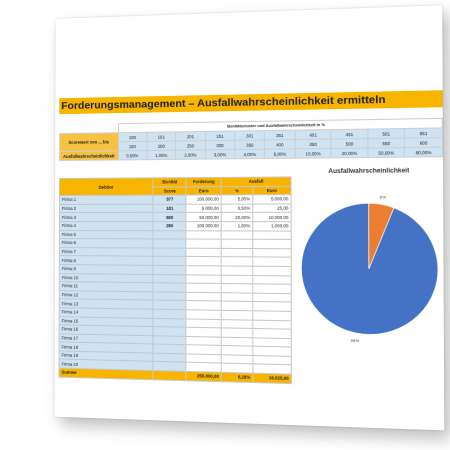 The image size is (450, 450). What do you see at coordinates (272, 199) in the screenshot?
I see `ausfall-euro-cell: 5.000,00` at bounding box center [272, 199].